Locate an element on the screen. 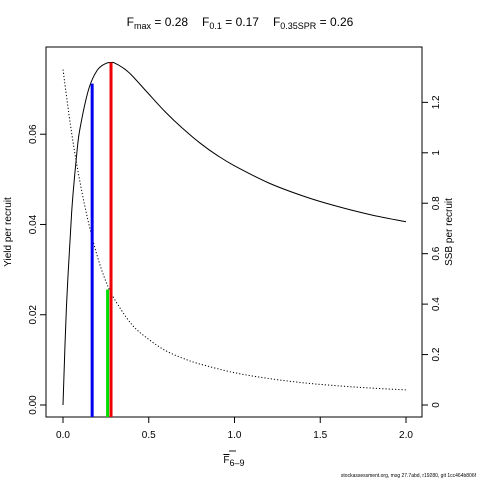  y-left-tick-label: 0.02 is located at coordinates (33, 315).